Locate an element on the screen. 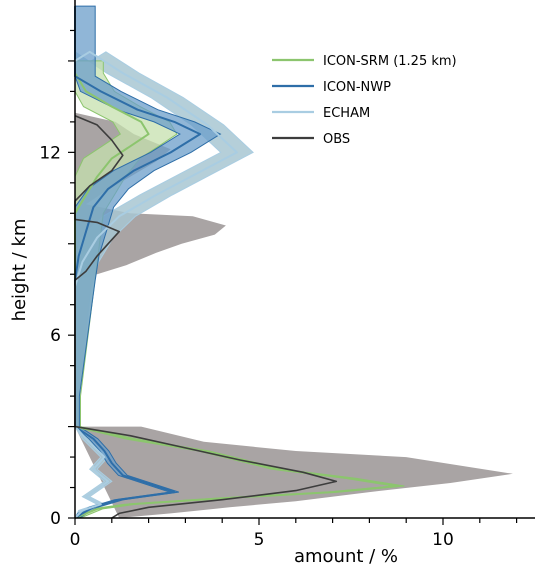 The height and width of the screenshot is (567, 536). y-tick-label: 6 is located at coordinates (55, 336).